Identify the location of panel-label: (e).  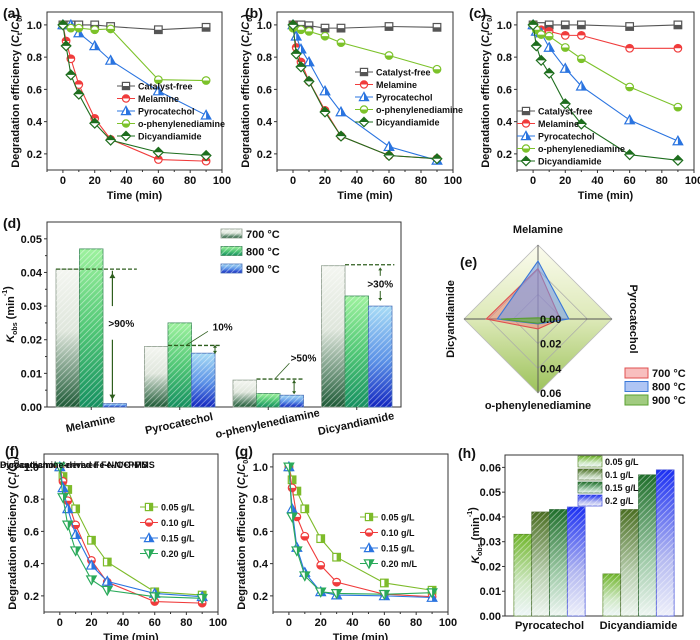
(468, 262).